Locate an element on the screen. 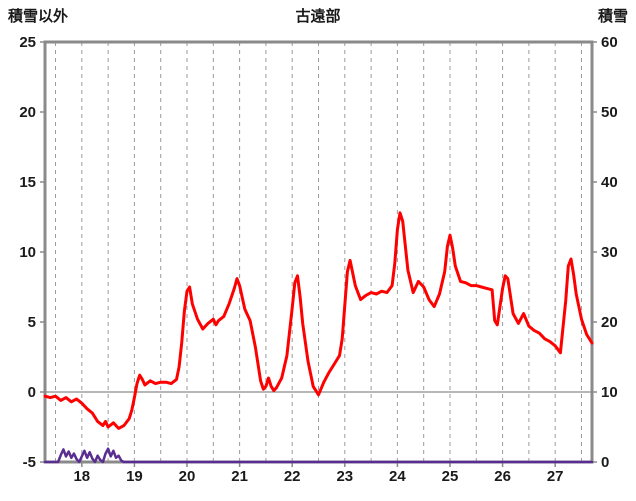 This screenshot has height=501, width=636. x-axis-tick-label: 19 is located at coordinates (134, 476).